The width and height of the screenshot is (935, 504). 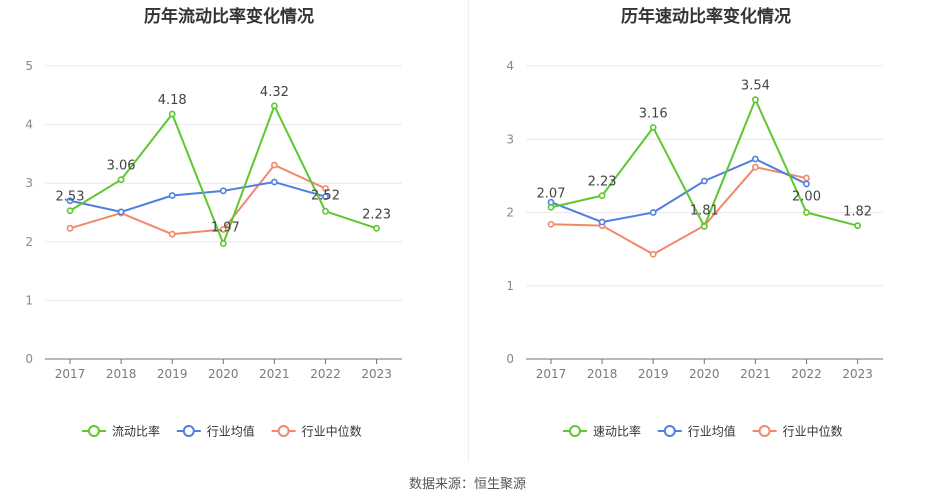 I want to click on data-label: 2.53, so click(x=70, y=197).